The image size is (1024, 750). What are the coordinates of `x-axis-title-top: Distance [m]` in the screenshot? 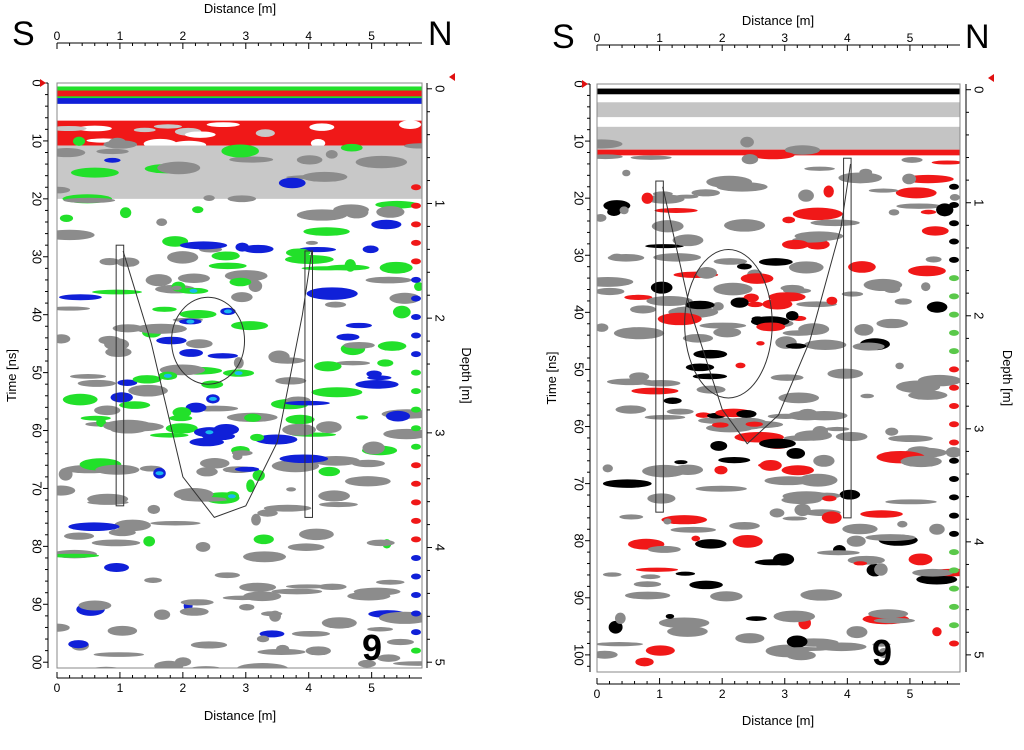 It's located at (240, 8).